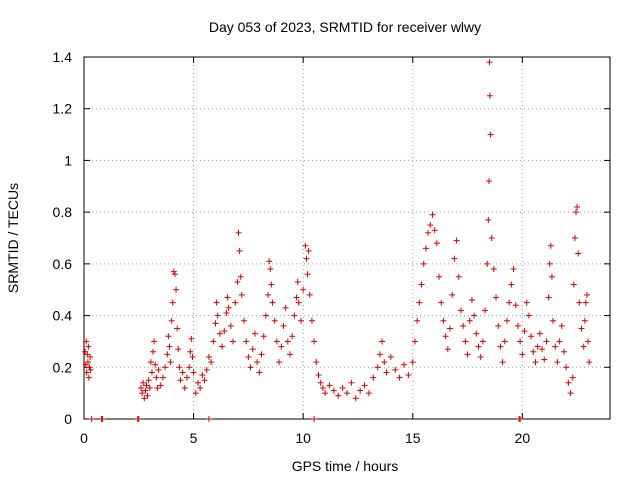  What do you see at coordinates (13, 238) in the screenshot?
I see `y-axis-title: SRMTID / TECUs` at bounding box center [13, 238].